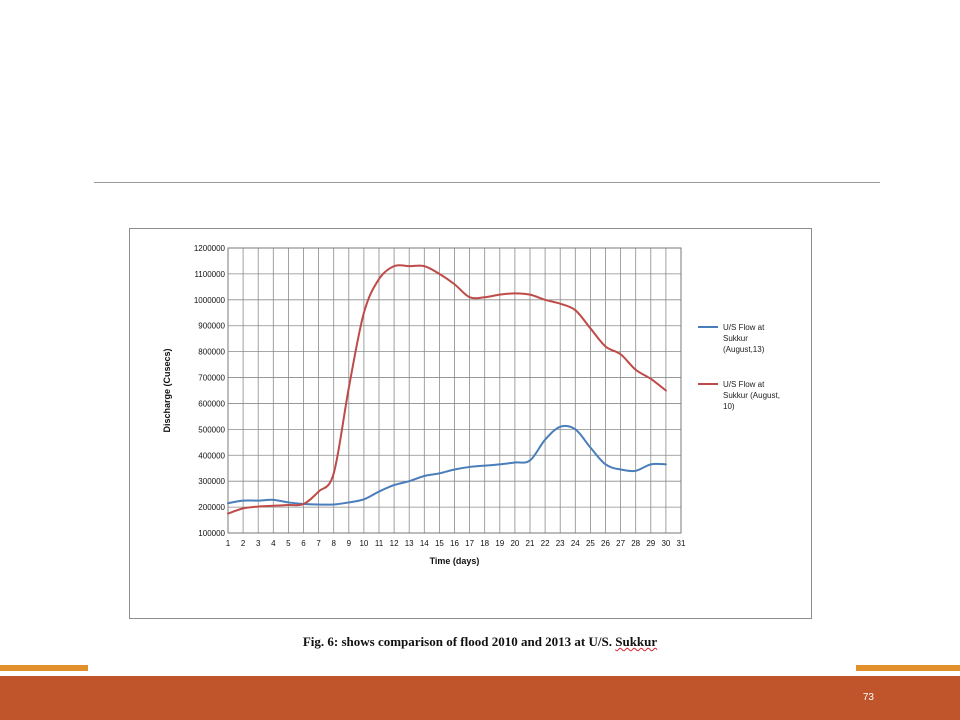  I want to click on x-tick-label: 25, so click(590, 543).